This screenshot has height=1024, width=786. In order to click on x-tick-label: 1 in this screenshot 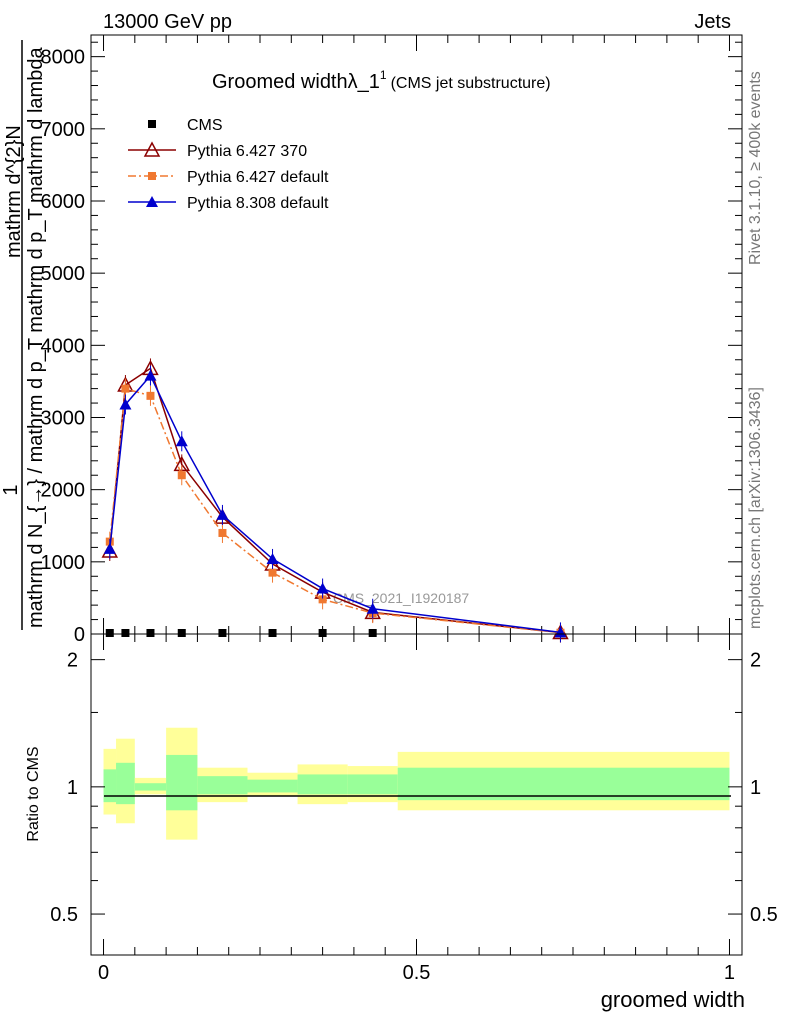, I will do `click(729, 973)`.